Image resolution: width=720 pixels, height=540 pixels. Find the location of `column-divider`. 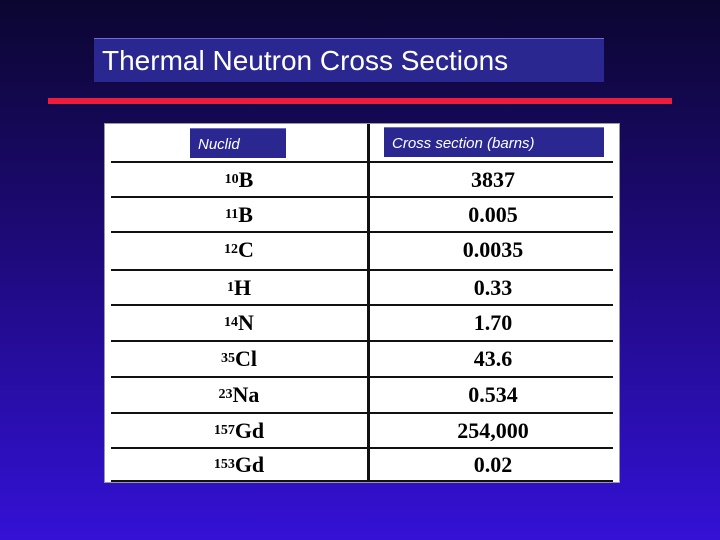

column-divider is located at coordinates (368, 303).